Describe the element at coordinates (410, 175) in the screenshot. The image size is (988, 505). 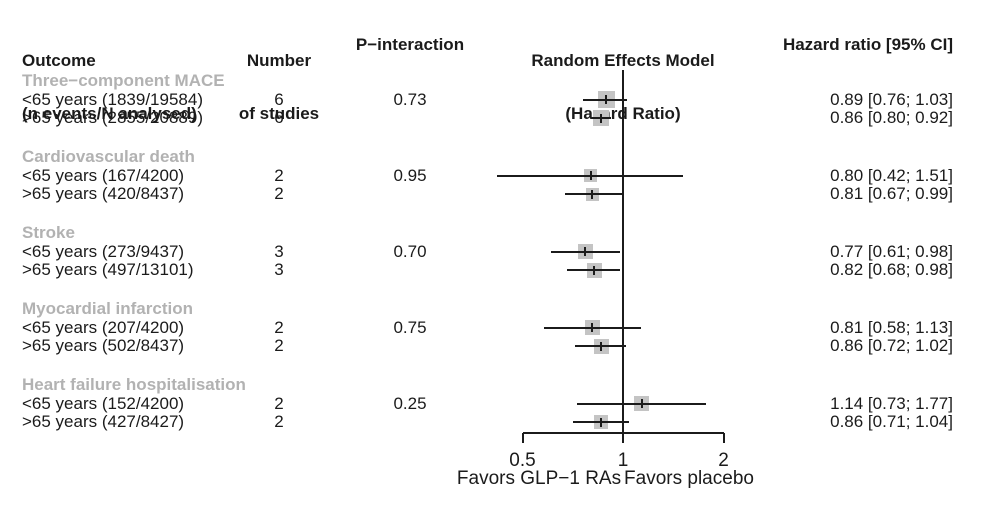
I see `p-interaction-value: 0.95` at that location.